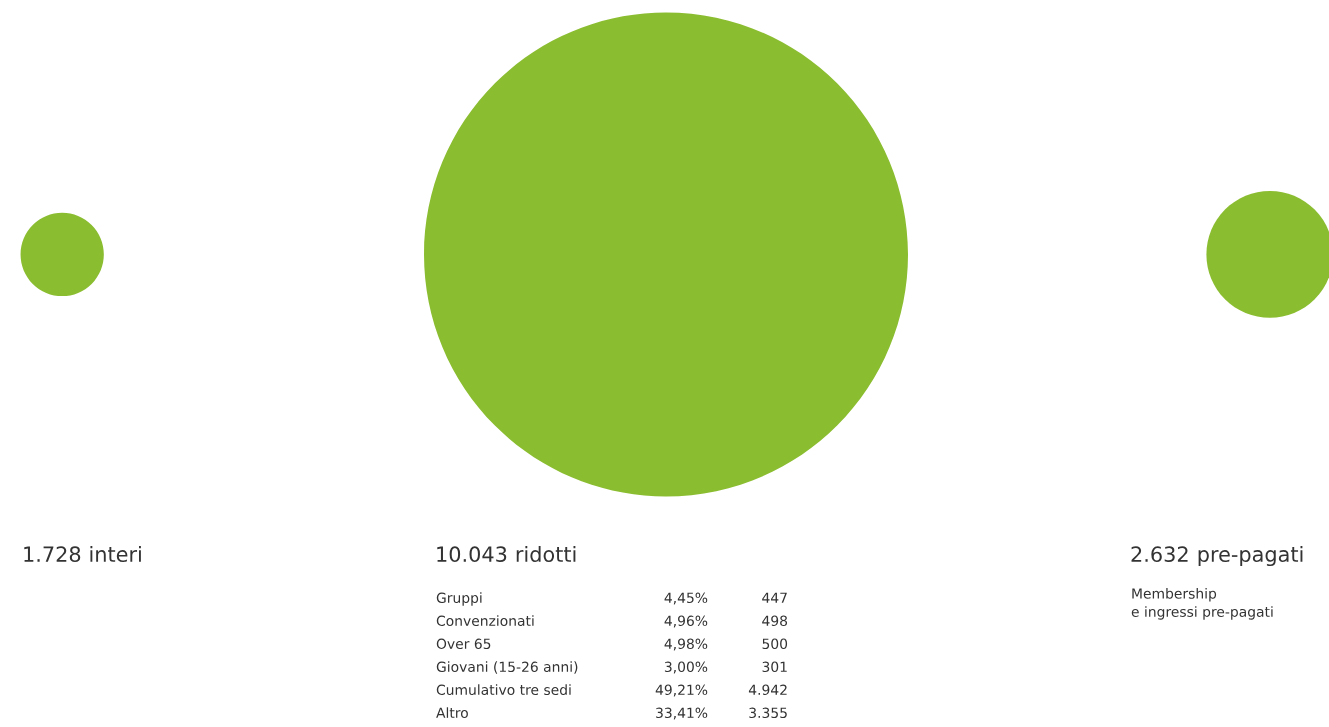 The image size is (1329, 727). What do you see at coordinates (774, 667) in the screenshot?
I see `text: 301` at bounding box center [774, 667].